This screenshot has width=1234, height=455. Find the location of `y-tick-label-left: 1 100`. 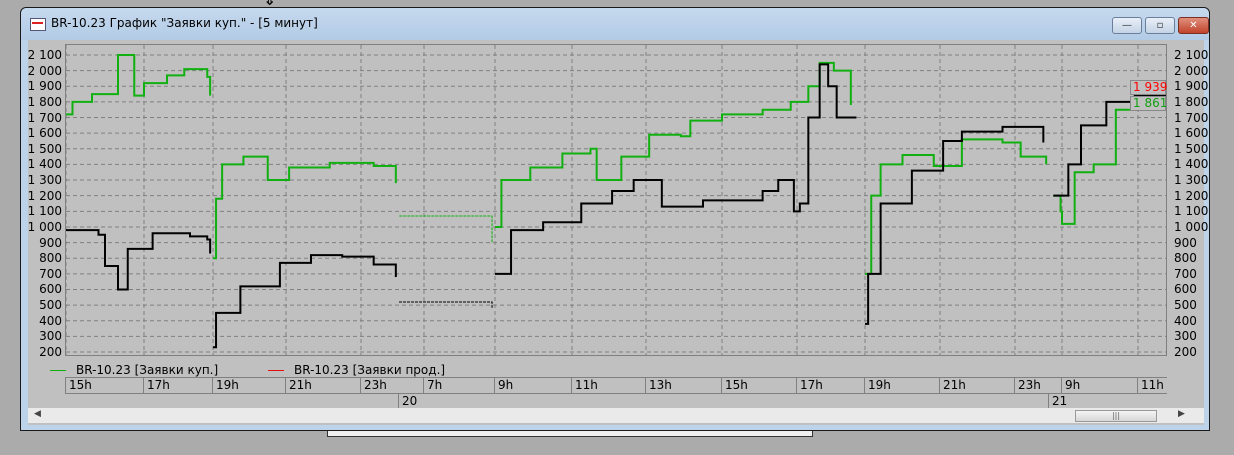

y-tick-label-left: 1 100 is located at coordinates (44, 211).